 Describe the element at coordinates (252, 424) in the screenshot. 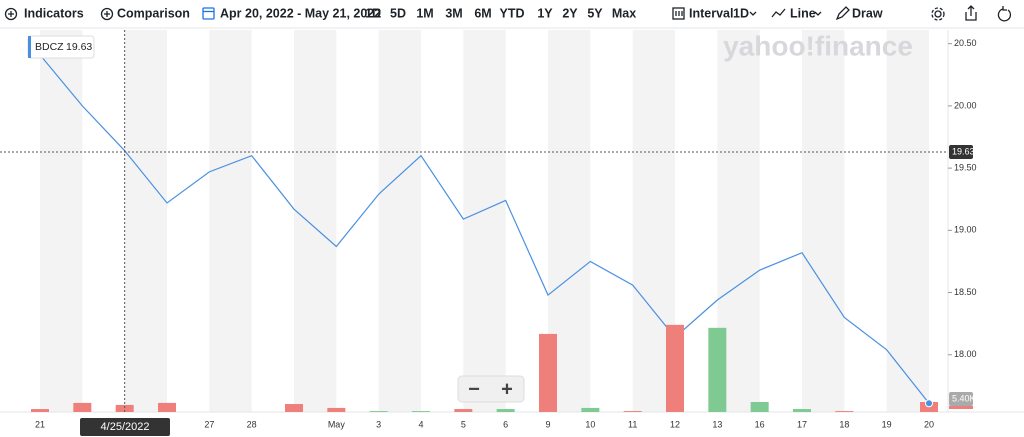

I see `x-tick-label: 28` at that location.